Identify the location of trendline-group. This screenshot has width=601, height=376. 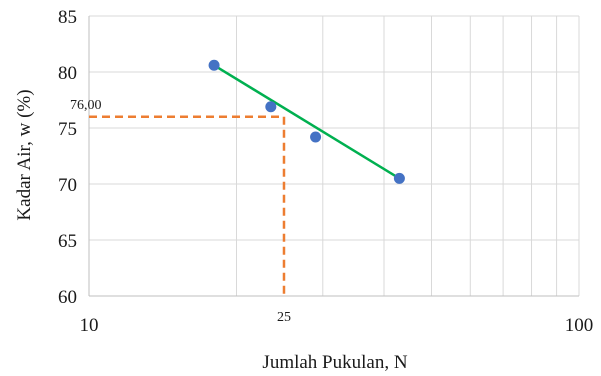
(307, 122).